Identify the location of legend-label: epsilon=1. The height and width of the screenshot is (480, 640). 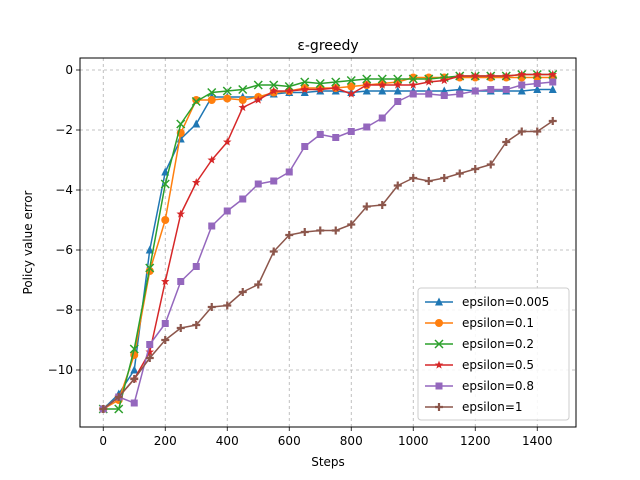
(492, 407).